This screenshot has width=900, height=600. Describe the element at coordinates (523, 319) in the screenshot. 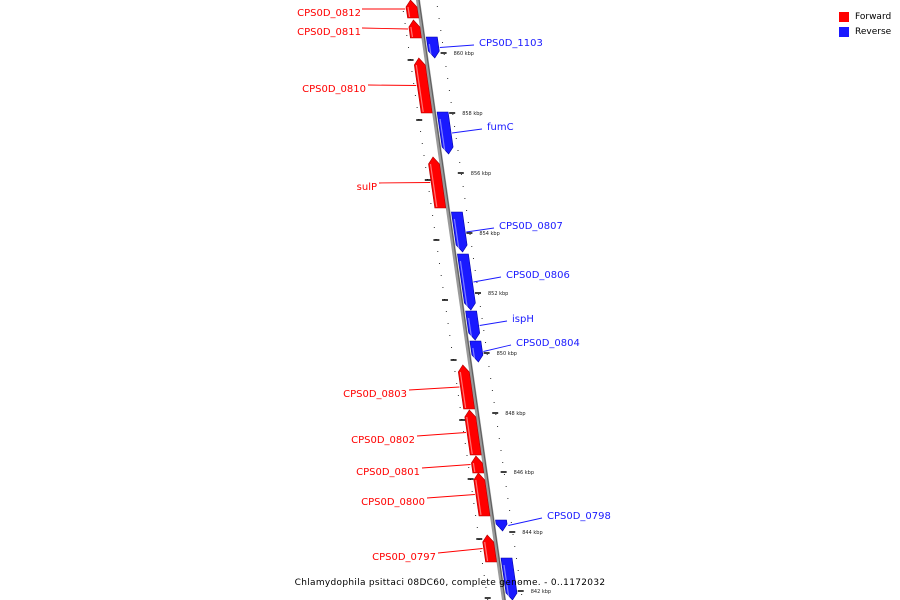

I see `gene-label: ispH` at that location.